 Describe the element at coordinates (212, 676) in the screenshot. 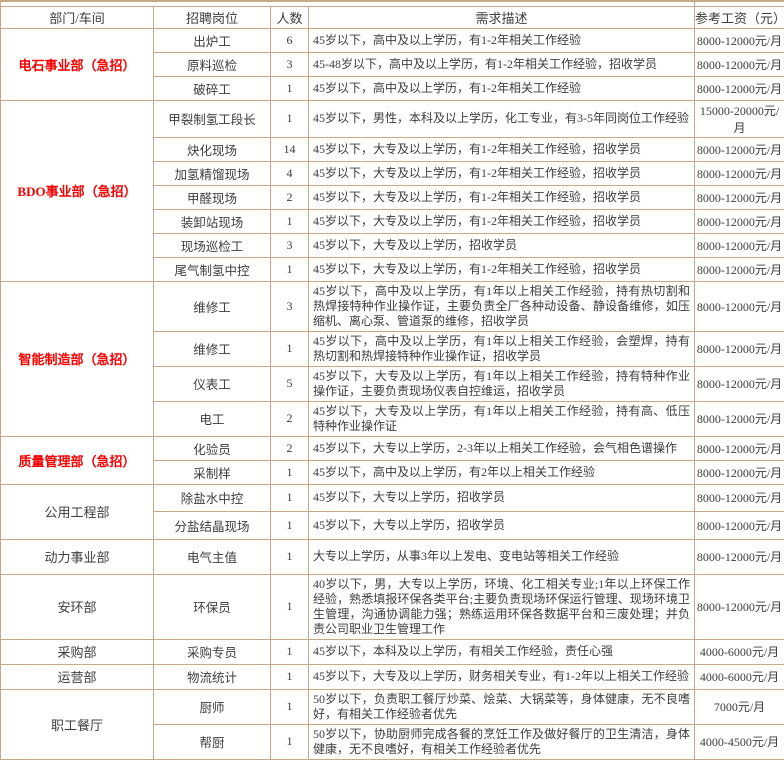

I see `position-cell: 物流统计` at that location.